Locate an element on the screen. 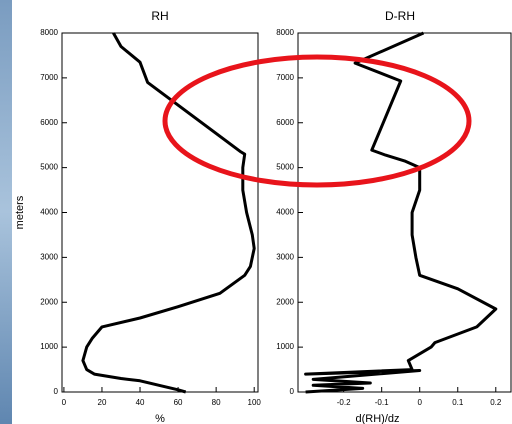 This screenshot has height=424, width=512. x-tick-label: 20 is located at coordinates (102, 402).